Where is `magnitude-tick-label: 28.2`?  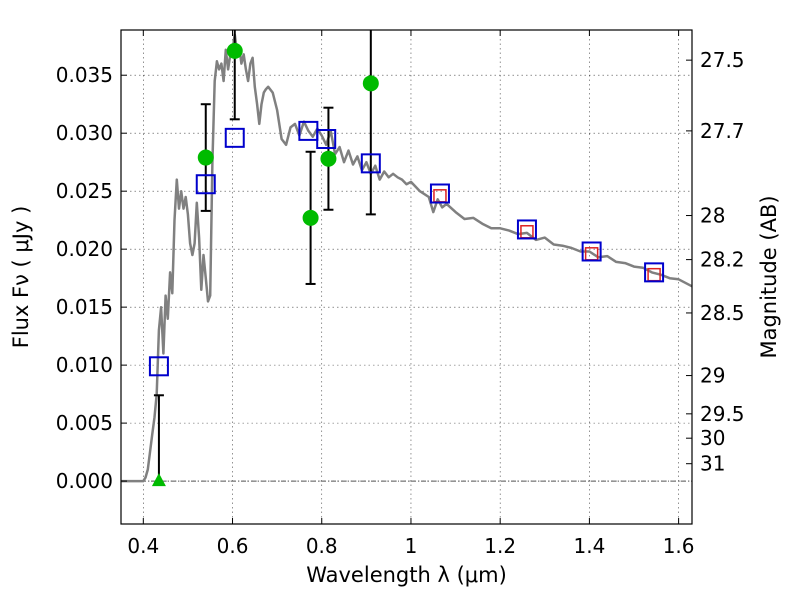 magnitude-tick-label: 28.2 is located at coordinates (722, 260).